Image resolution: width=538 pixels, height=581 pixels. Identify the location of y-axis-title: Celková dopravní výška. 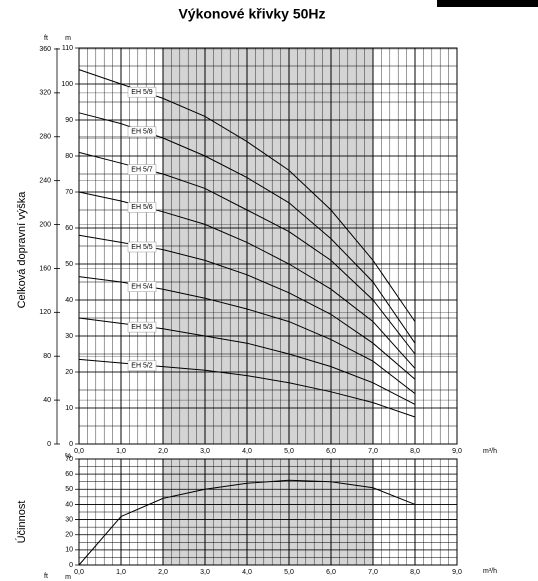
(22, 250).